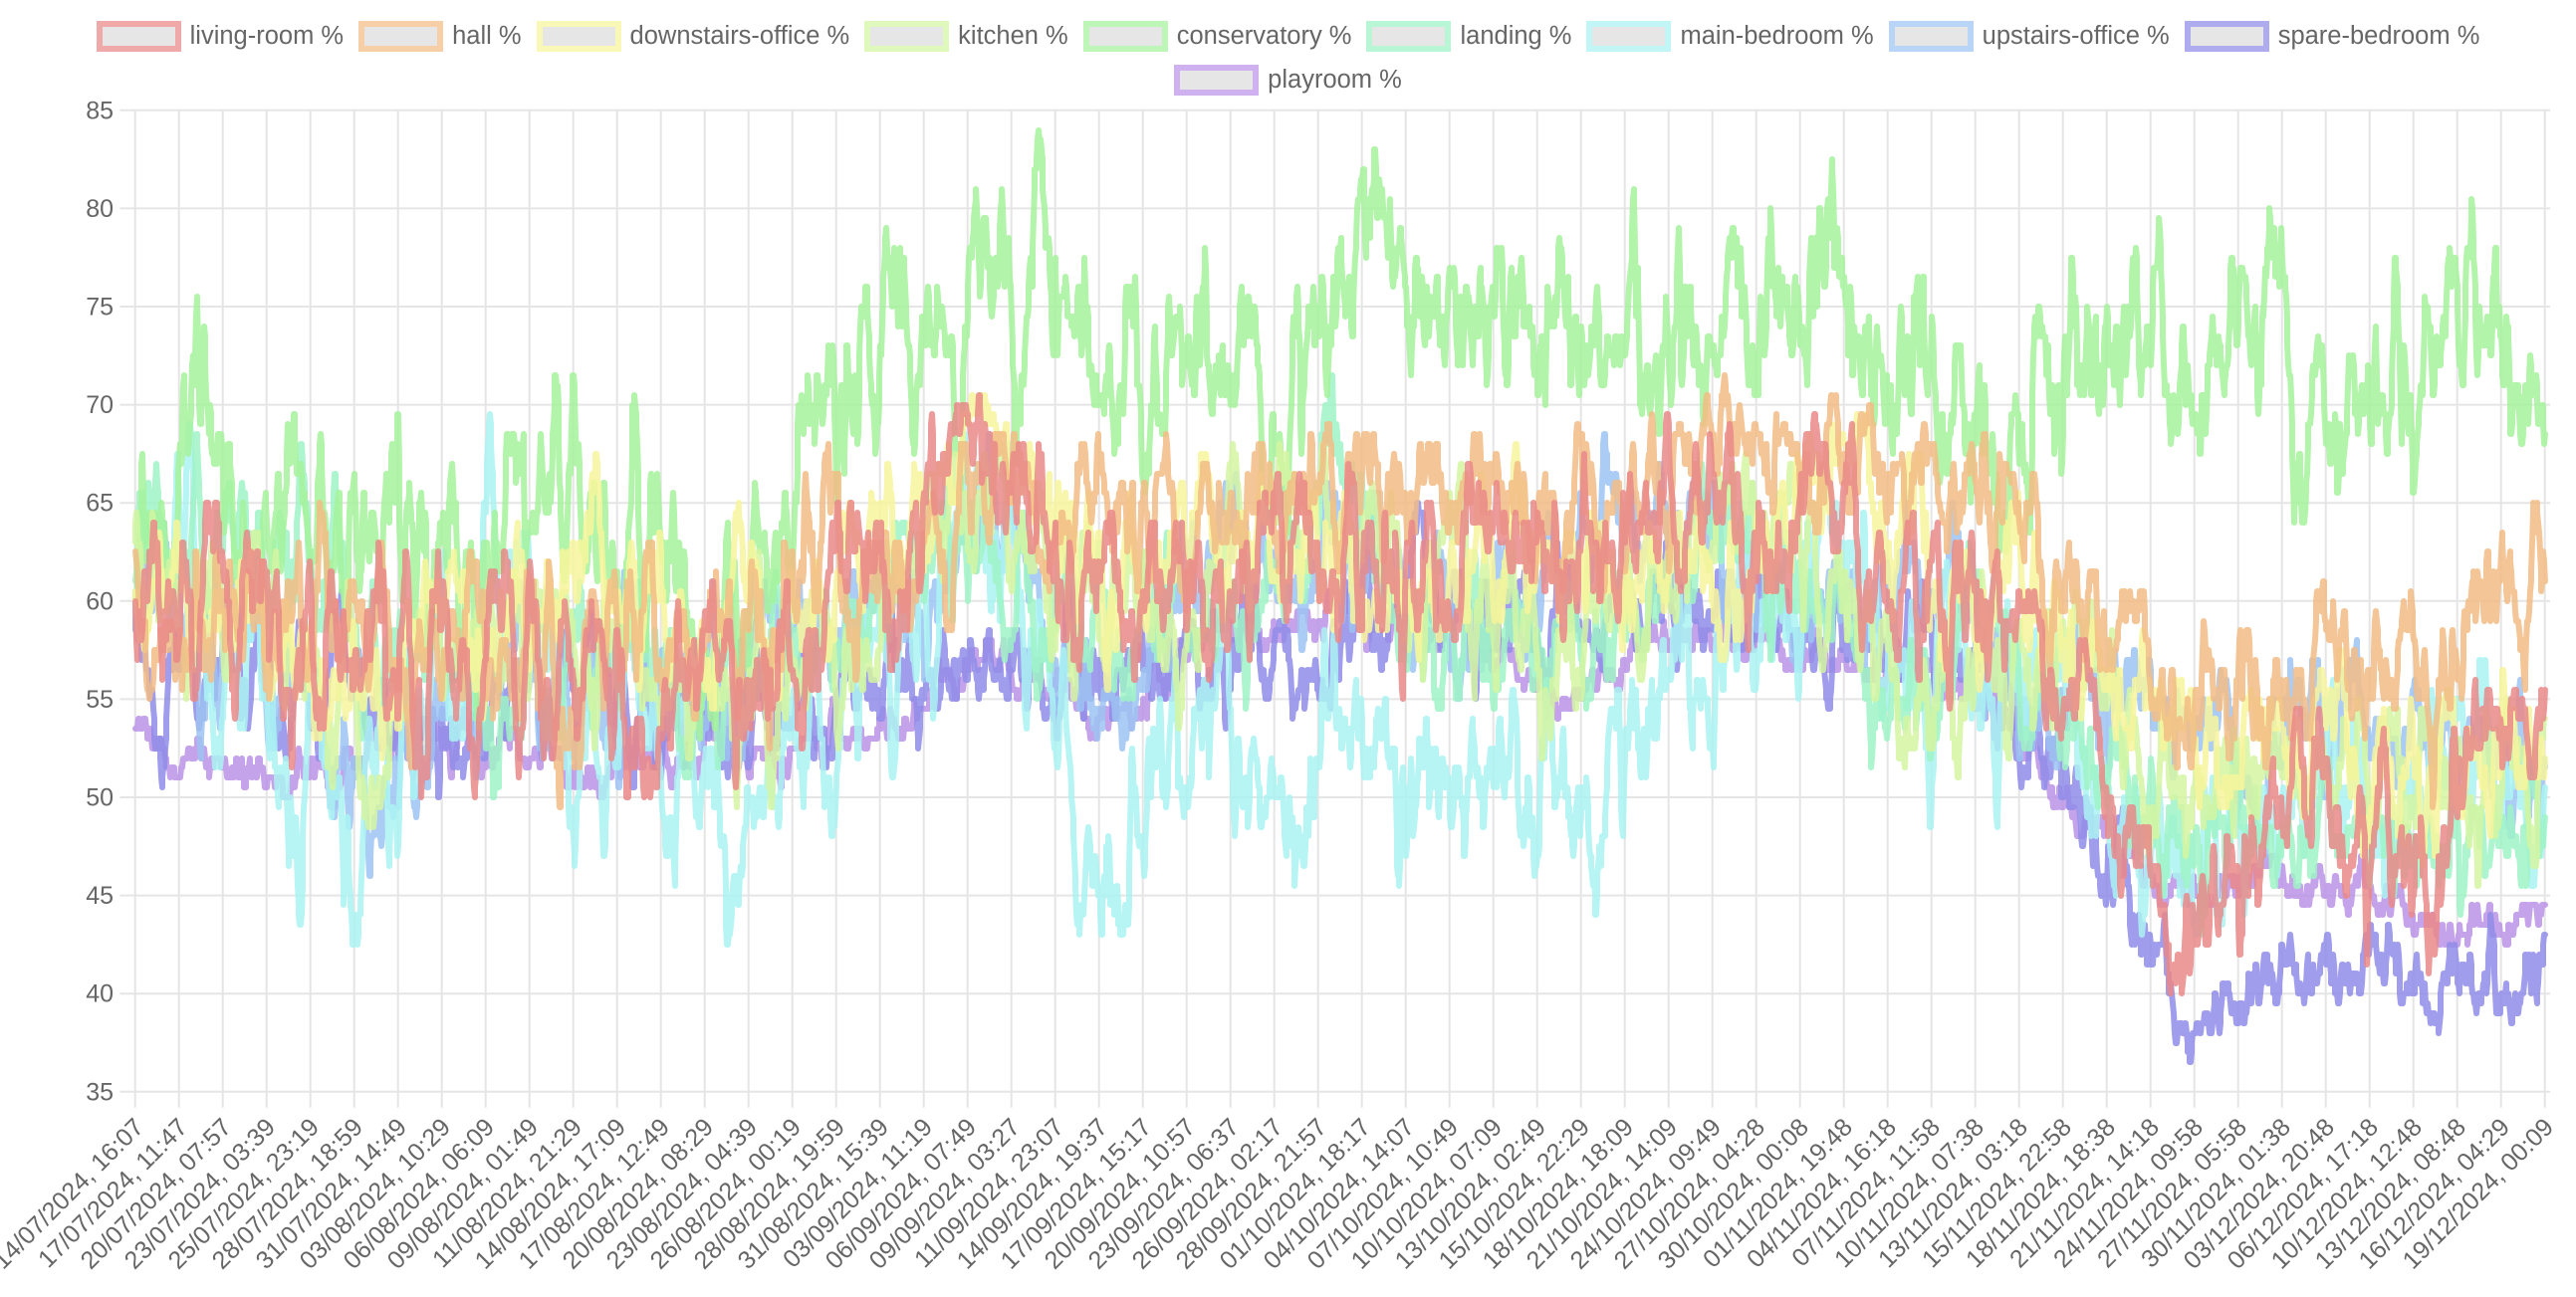 The image size is (2576, 1297). Describe the element at coordinates (100, 896) in the screenshot. I see `svg-text: 45` at that location.